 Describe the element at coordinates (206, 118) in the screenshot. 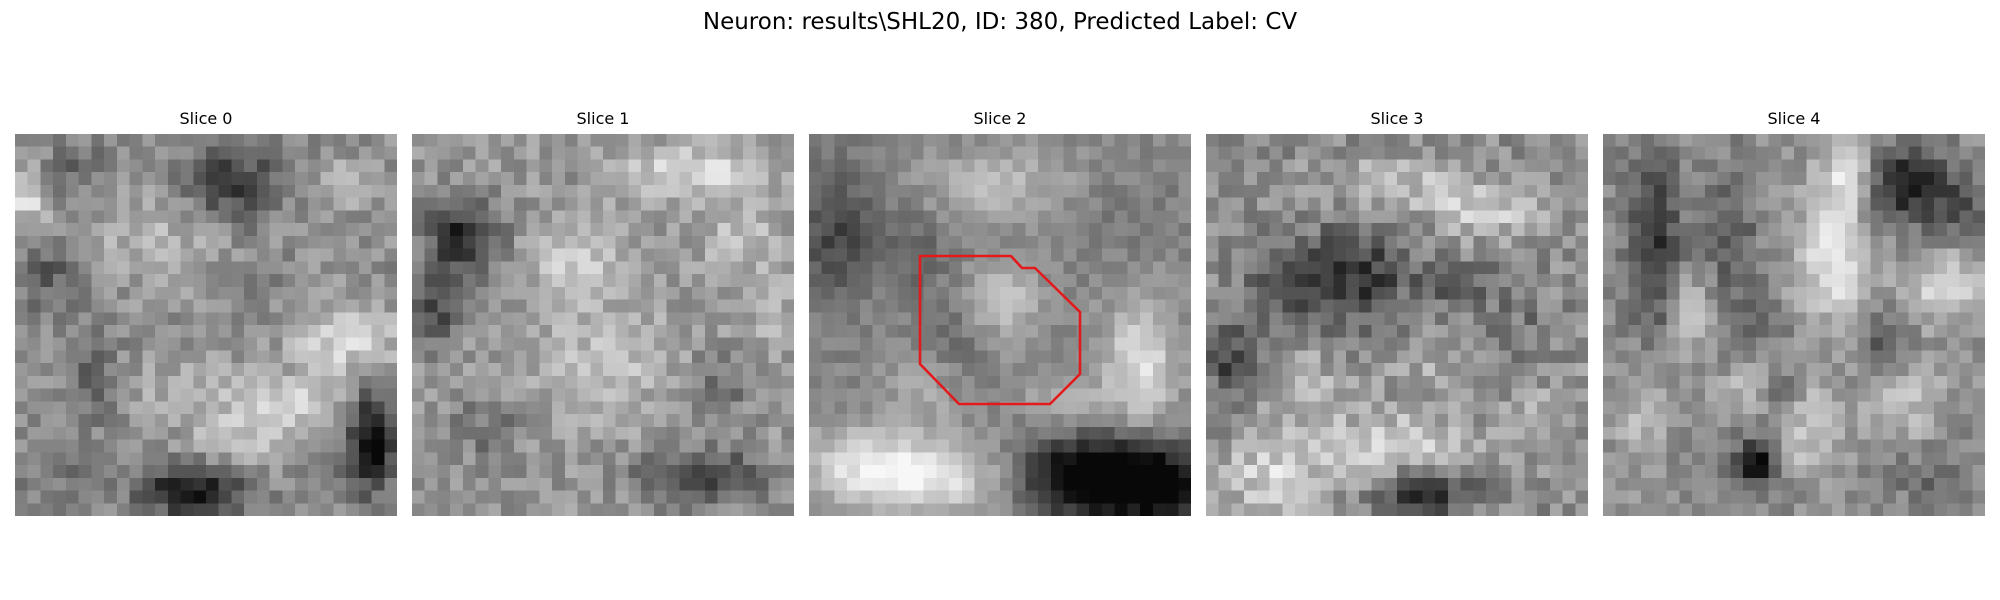

I see `slice-title: Slice 0` at that location.